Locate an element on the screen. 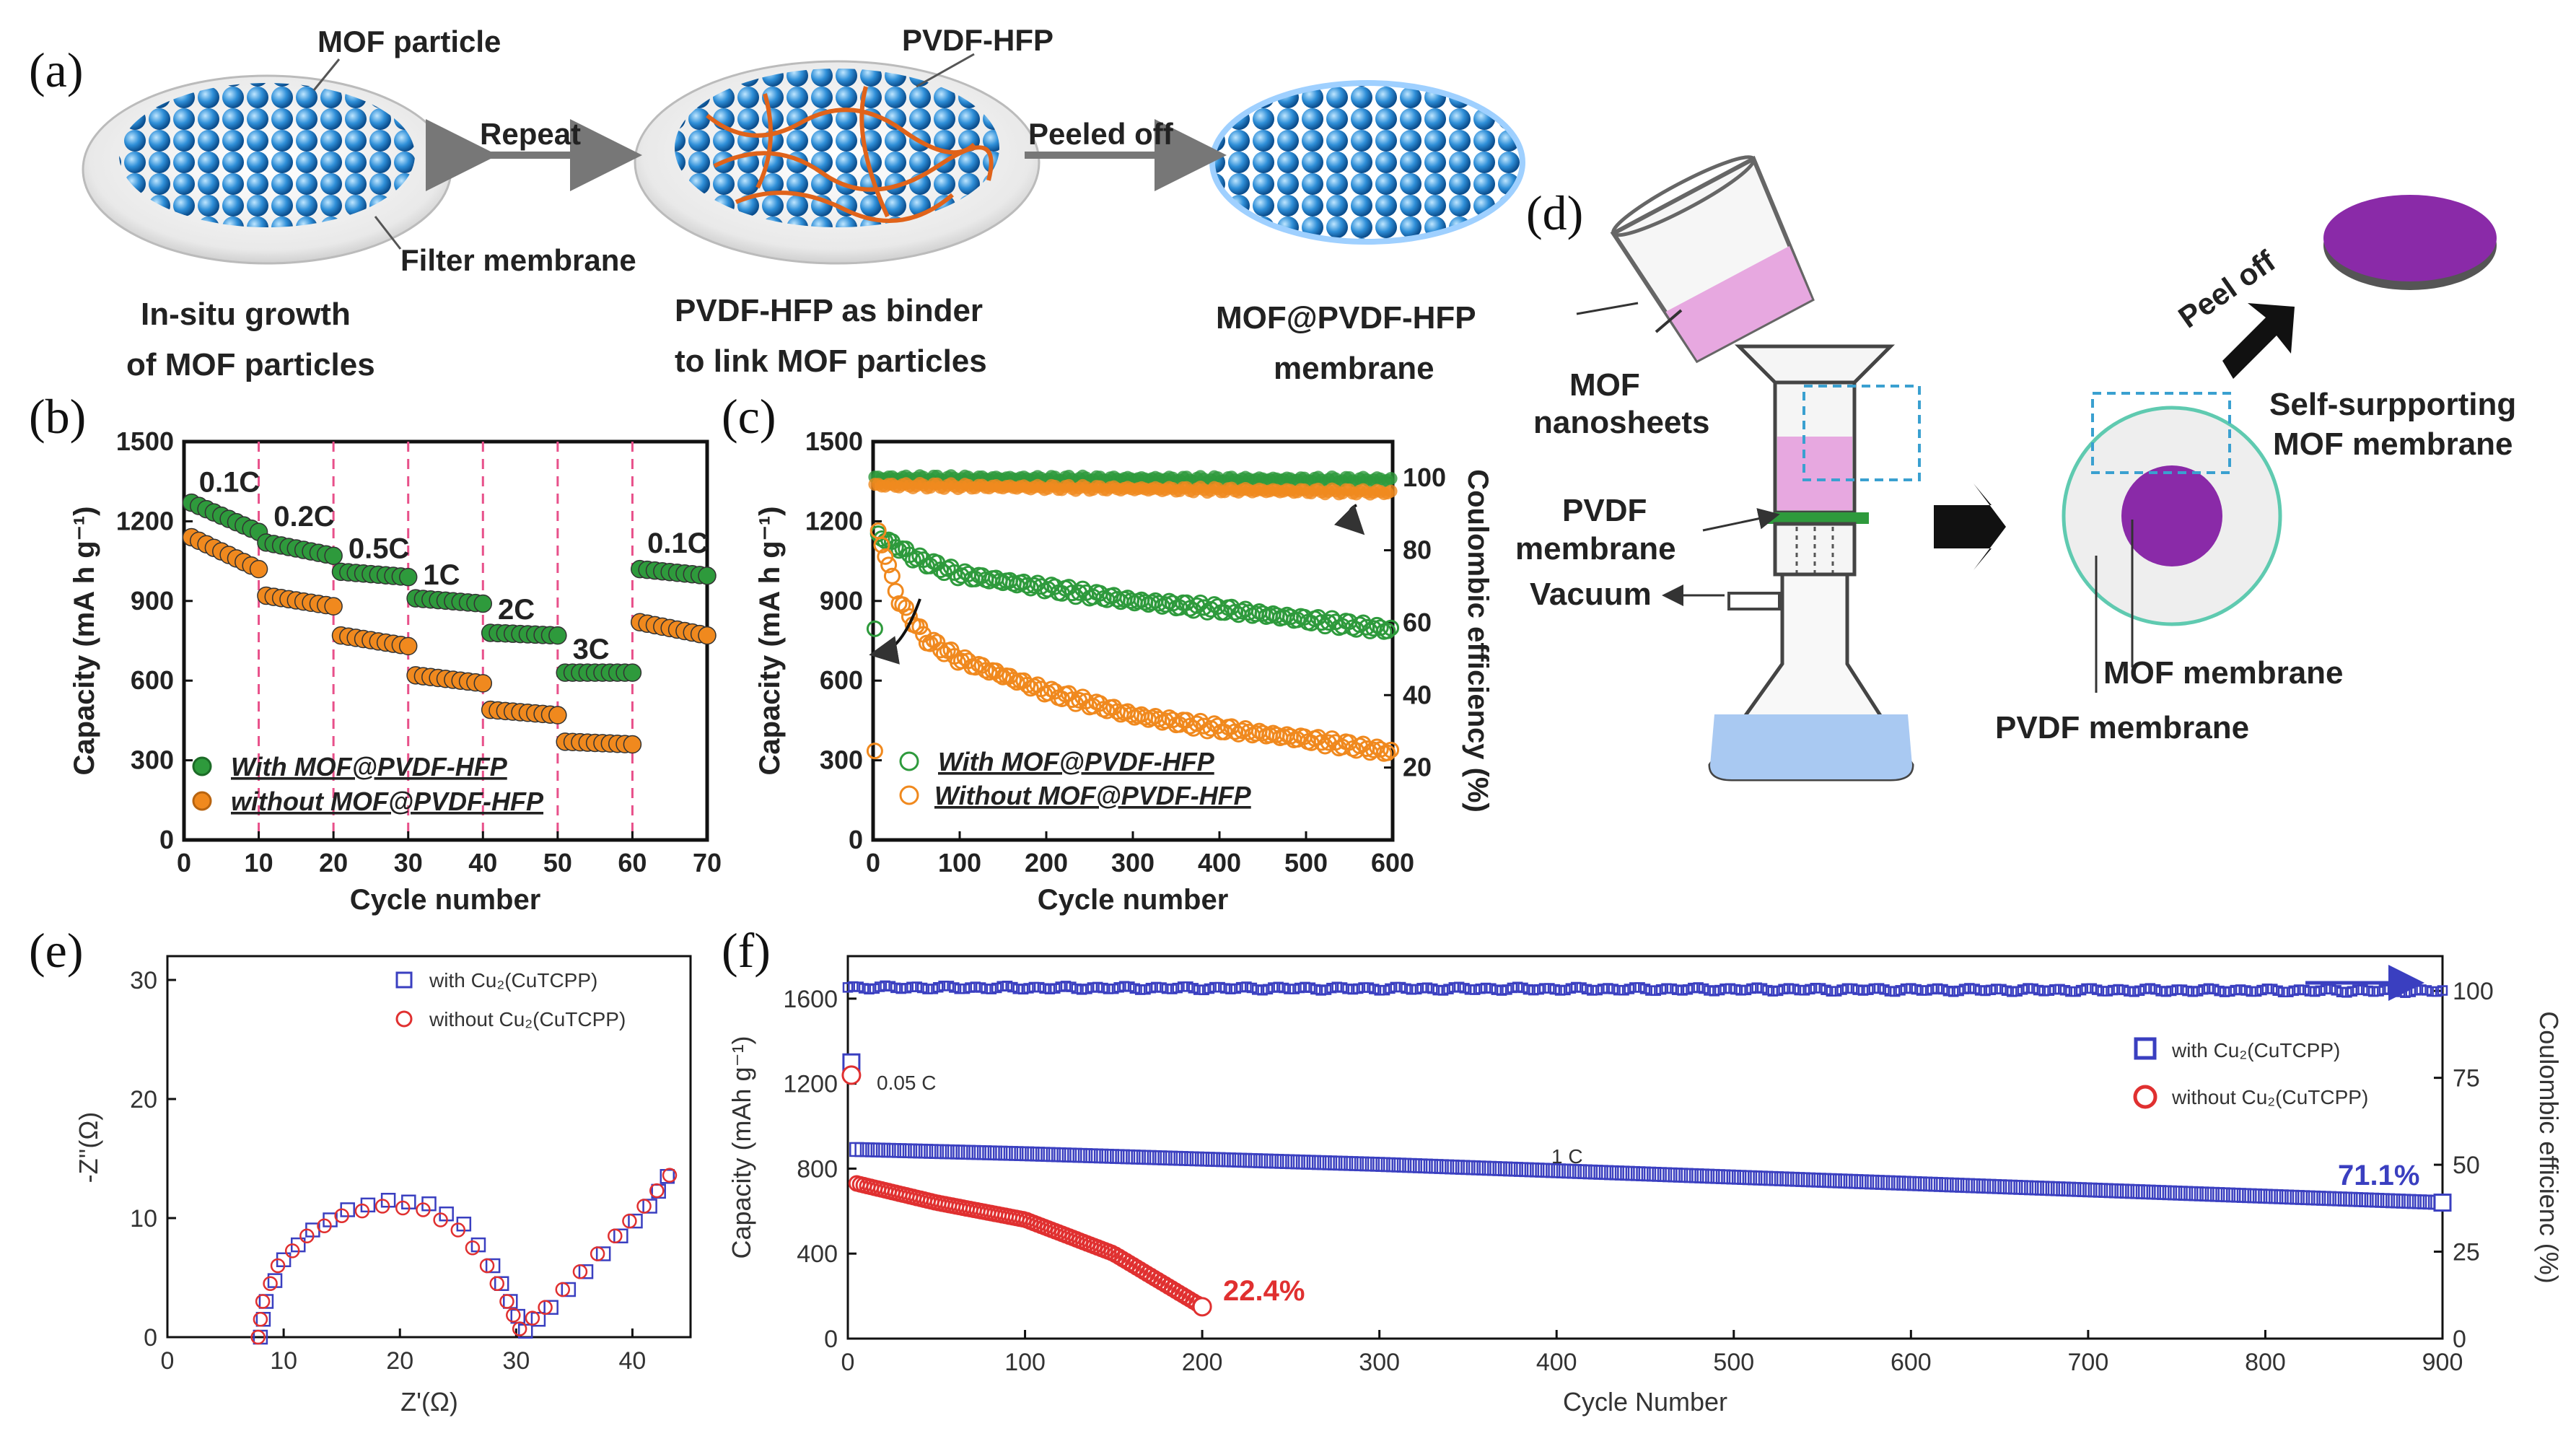  label-repeat: Repeat is located at coordinates (530, 134).